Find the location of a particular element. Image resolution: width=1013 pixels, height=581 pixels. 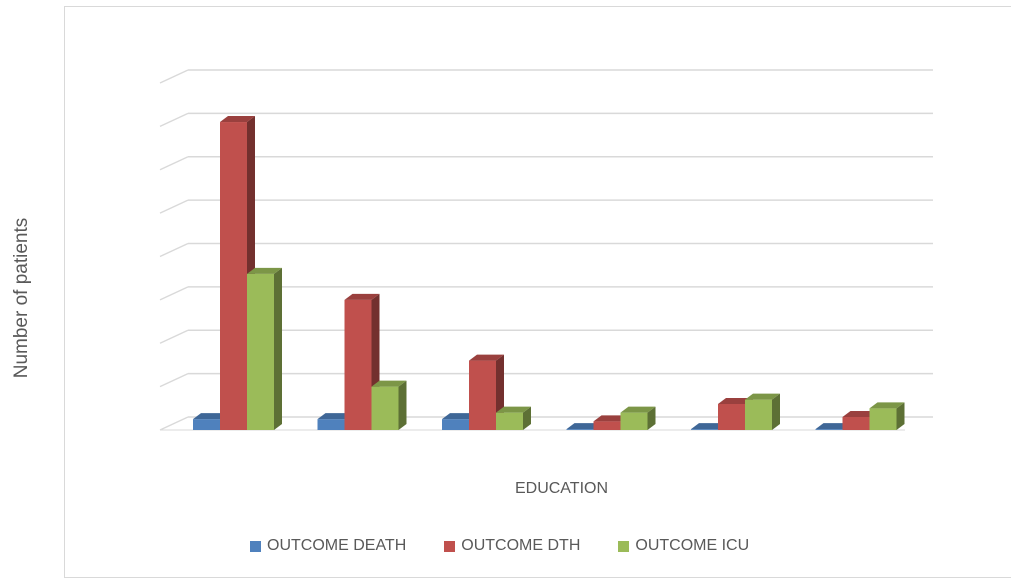

legend-item: OUTCOME DTH is located at coordinates (512, 546).